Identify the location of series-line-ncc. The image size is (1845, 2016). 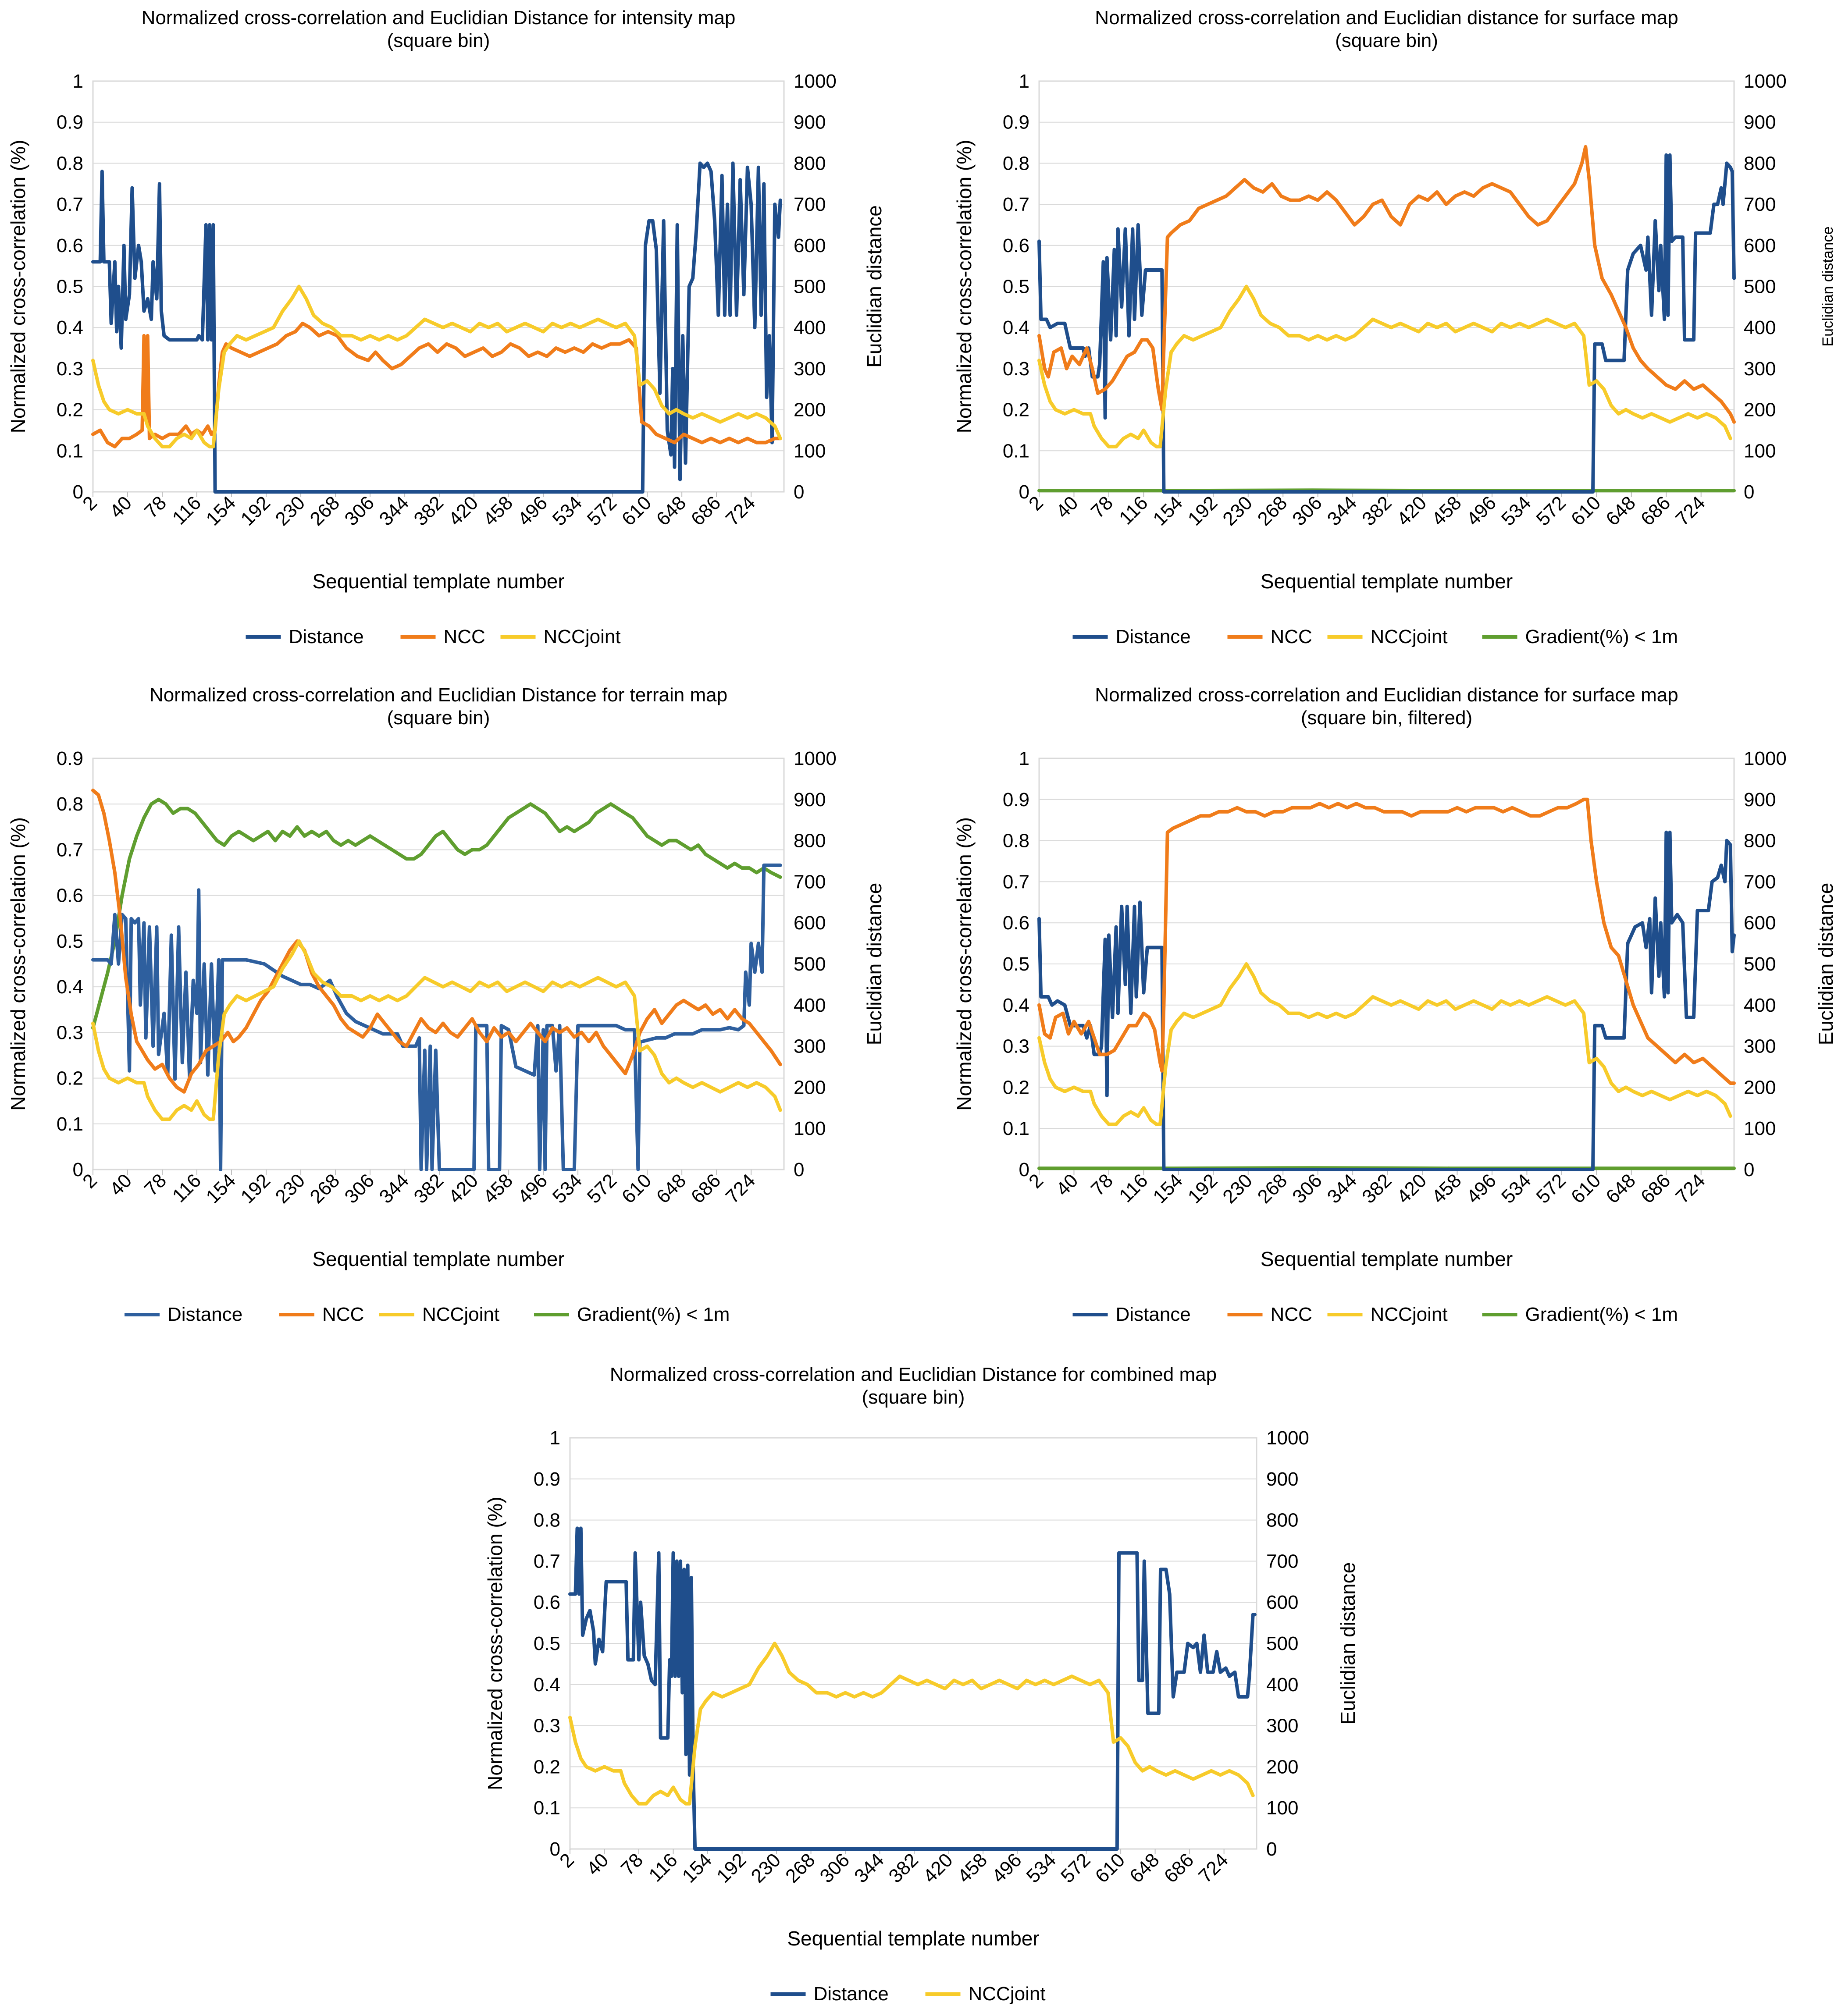
(436, 384).